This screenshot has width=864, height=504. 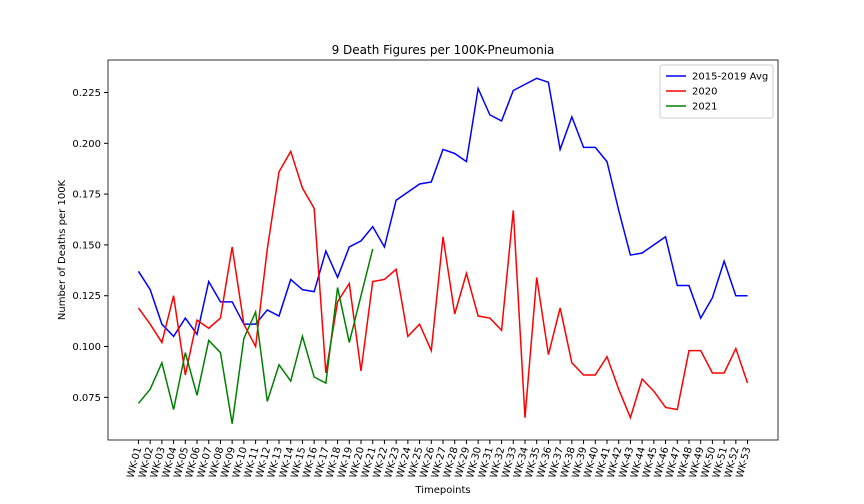 I want to click on legend-label: 2015-2019 Avg, so click(x=730, y=77).